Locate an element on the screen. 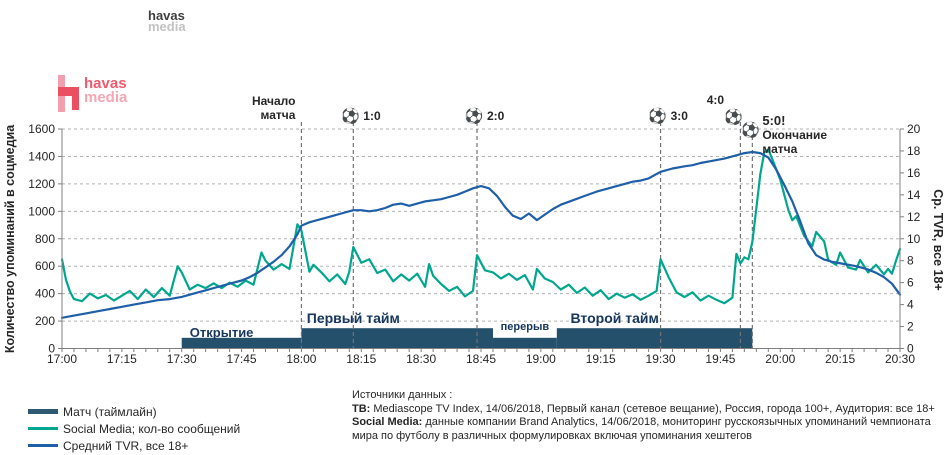 The image size is (948, 455). y-left-axis-title: Количество упоминаний в соцмедиа is located at coordinates (10, 238).